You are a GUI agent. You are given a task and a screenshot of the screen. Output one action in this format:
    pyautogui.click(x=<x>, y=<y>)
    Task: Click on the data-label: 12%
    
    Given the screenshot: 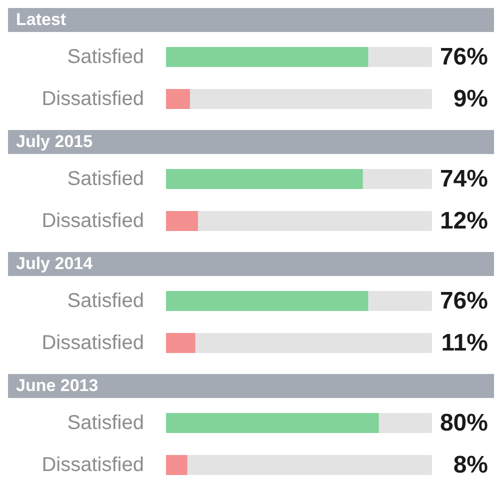 What is the action you would take?
    pyautogui.click(x=464, y=221)
    